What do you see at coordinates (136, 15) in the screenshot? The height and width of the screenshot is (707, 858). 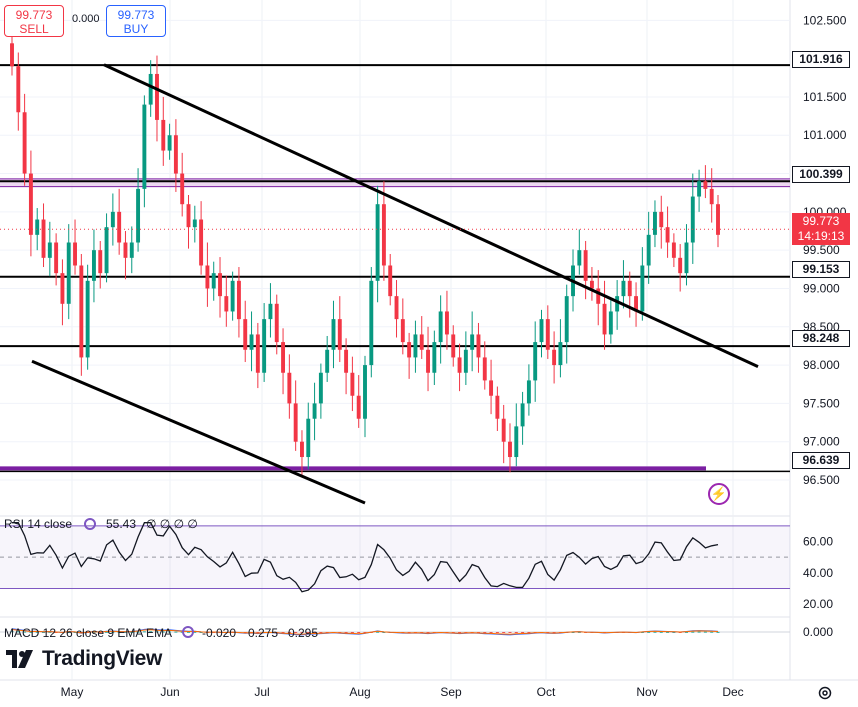 I see `buy-price: 99.773` at bounding box center [136, 15].